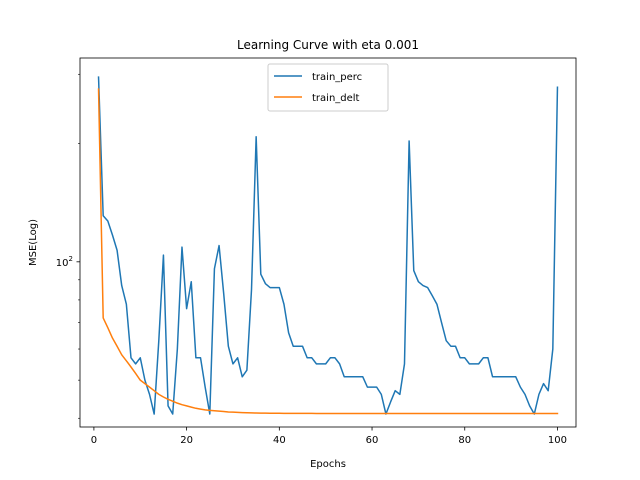 The width and height of the screenshot is (640, 480). I want to click on legend-label-train-perc: train_perc, so click(337, 77).